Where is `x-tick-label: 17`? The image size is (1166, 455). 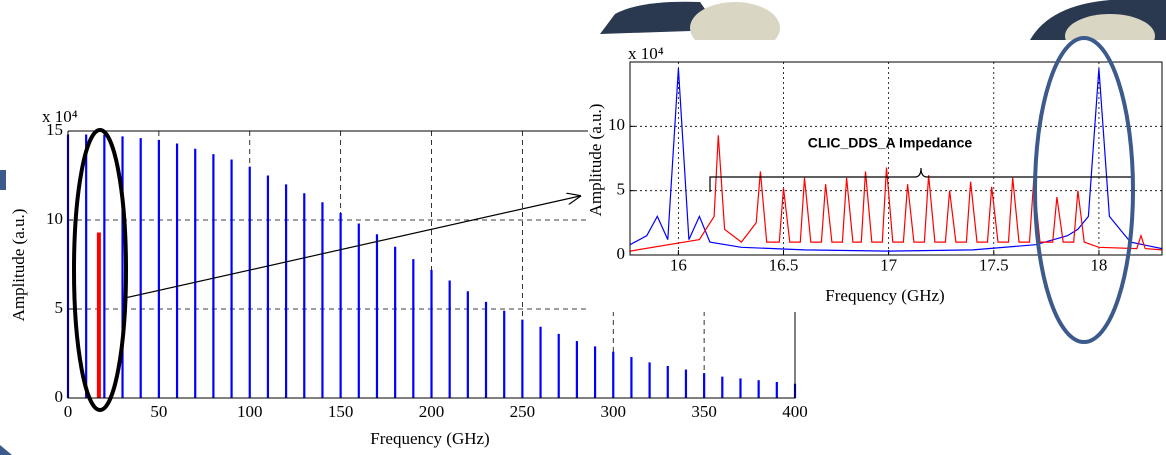
x-tick-label: 17 is located at coordinates (889, 265).